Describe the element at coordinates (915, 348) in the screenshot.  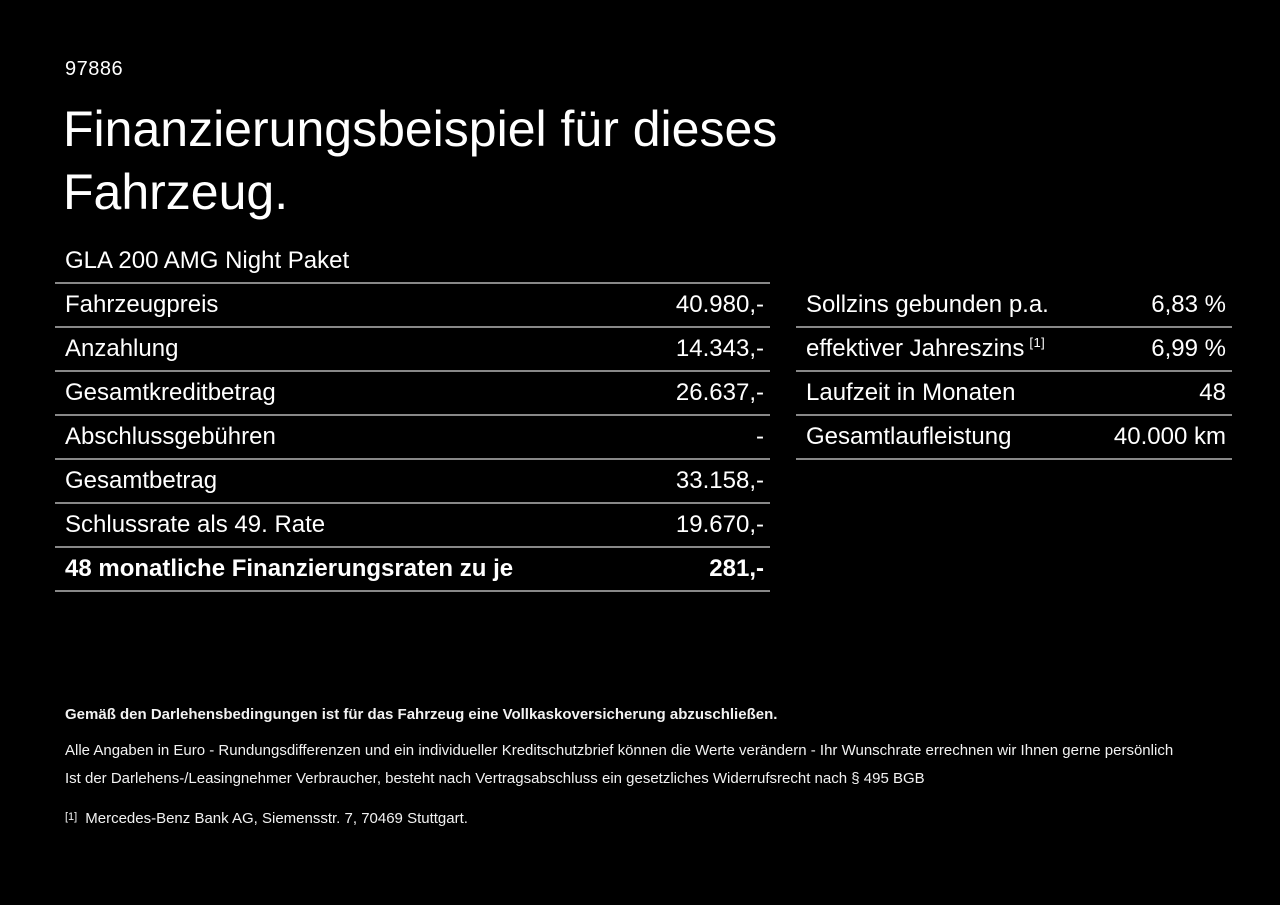
I see `row-label-text: effektiver Jahreszins` at that location.